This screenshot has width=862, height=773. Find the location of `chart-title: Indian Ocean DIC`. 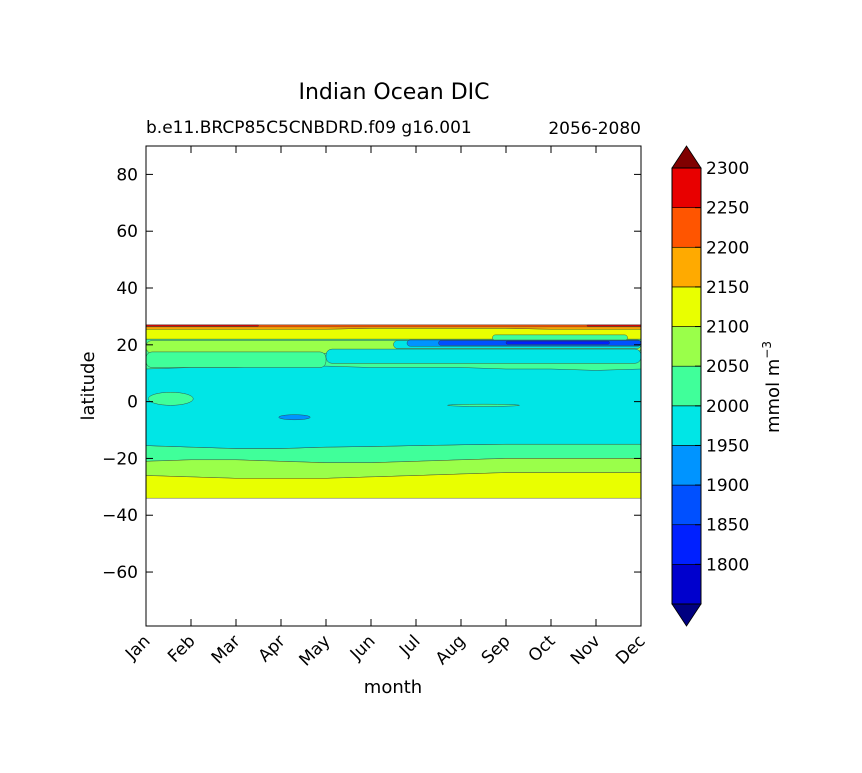

chart-title: Indian Ocean DIC is located at coordinates (393, 92).